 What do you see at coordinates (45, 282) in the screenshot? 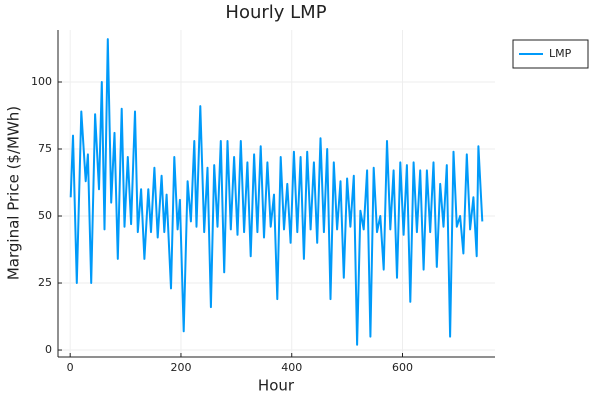
I see `y-tick-label: 25` at bounding box center [45, 282].